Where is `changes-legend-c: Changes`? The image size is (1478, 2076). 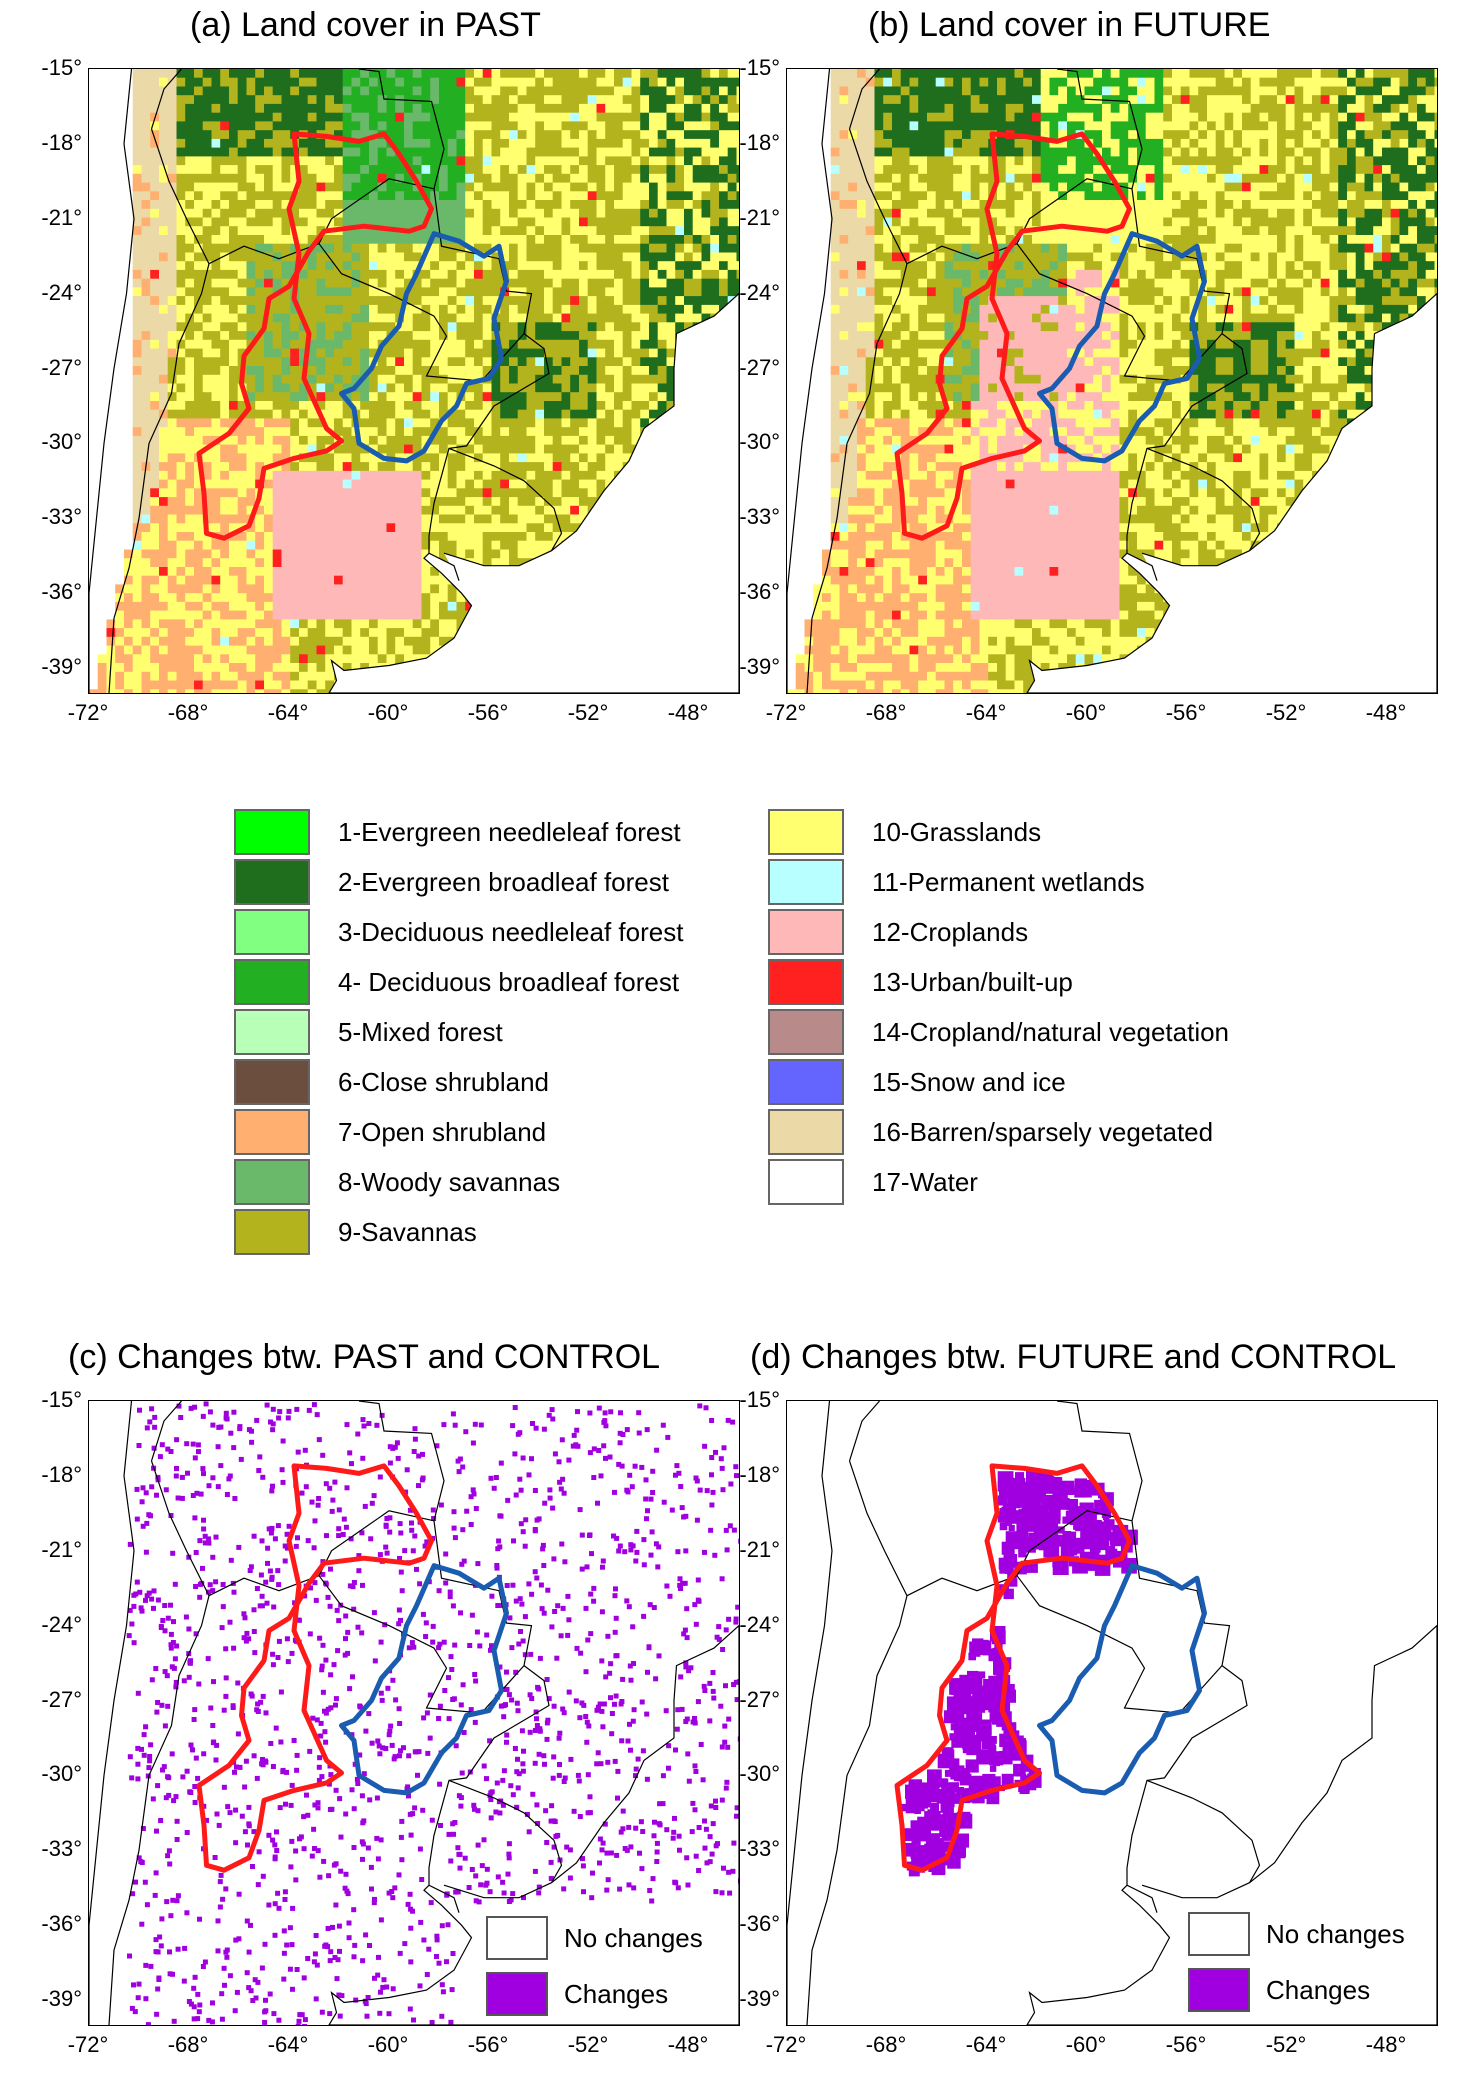 changes-legend-c: Changes is located at coordinates (577, 1994).